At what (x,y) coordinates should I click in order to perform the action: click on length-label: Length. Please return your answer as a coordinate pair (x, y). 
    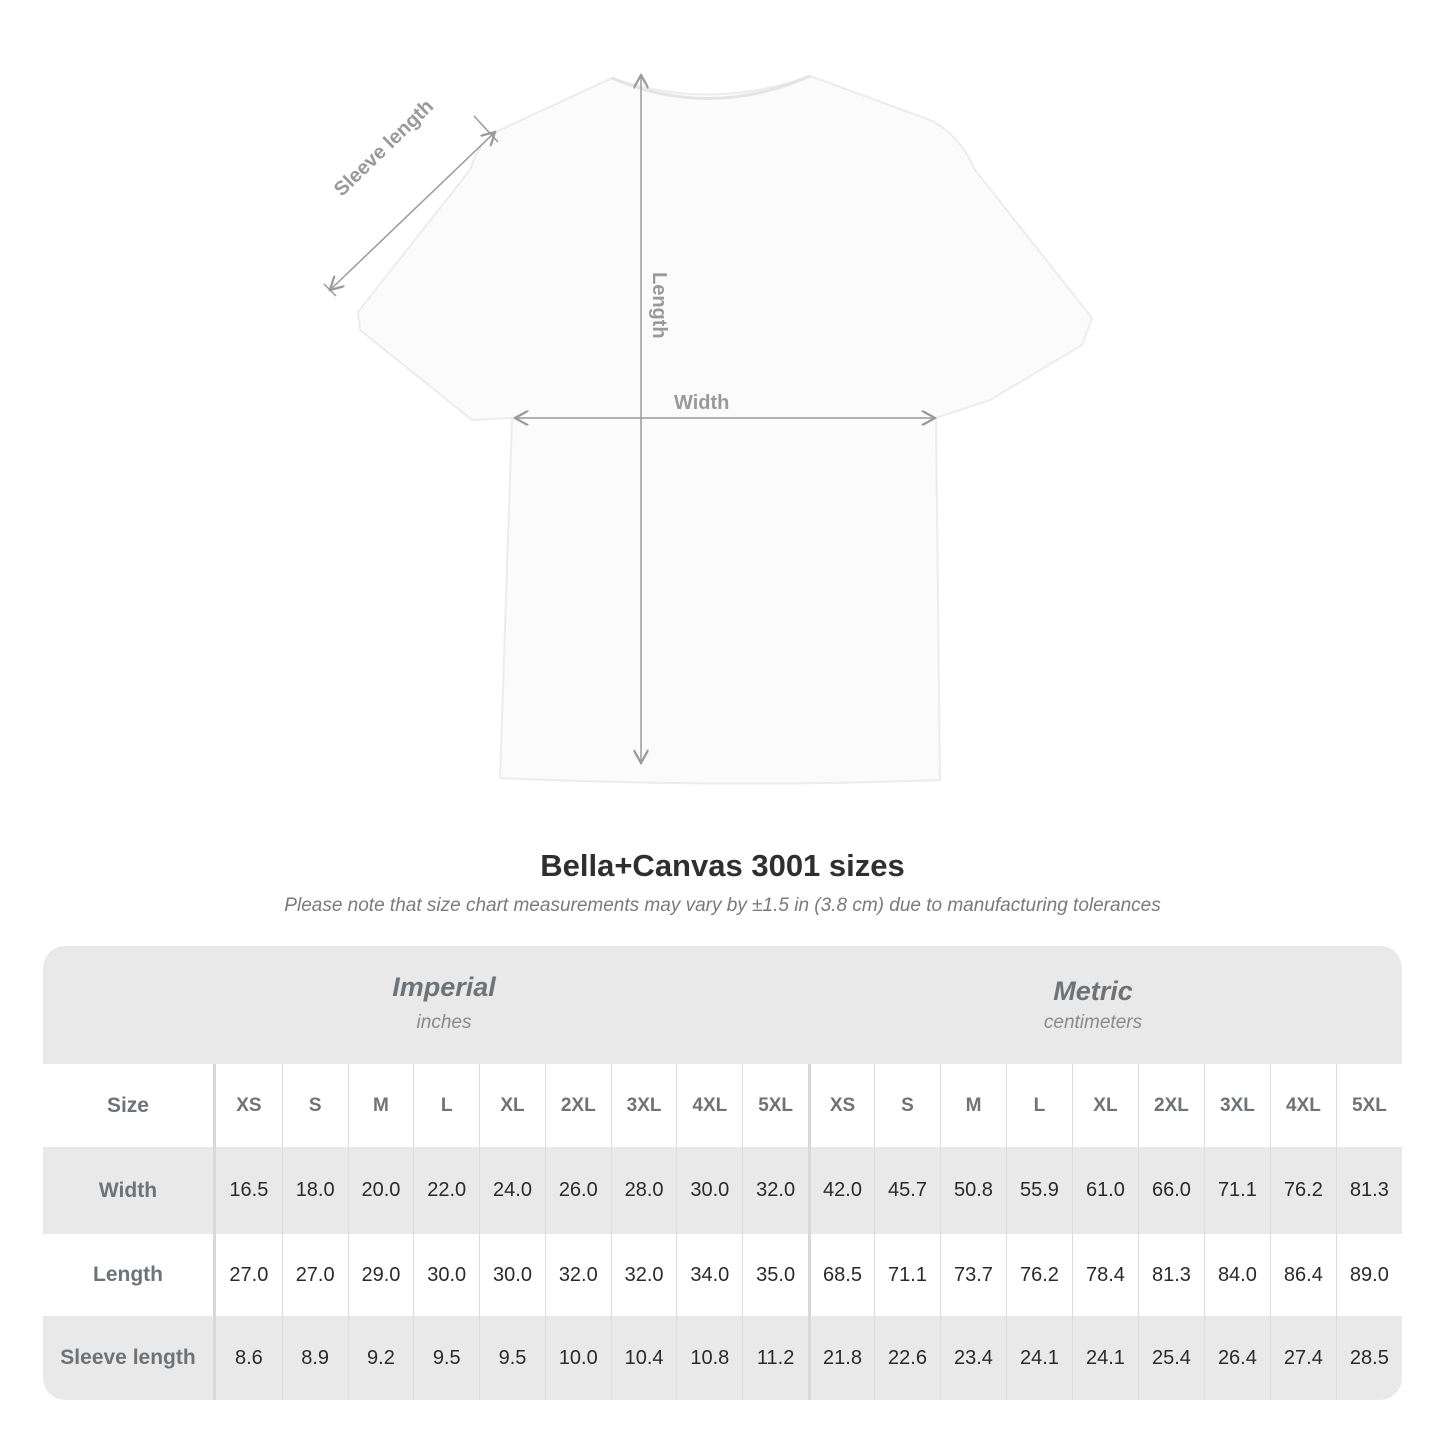
    Looking at the image, I should click on (659, 305).